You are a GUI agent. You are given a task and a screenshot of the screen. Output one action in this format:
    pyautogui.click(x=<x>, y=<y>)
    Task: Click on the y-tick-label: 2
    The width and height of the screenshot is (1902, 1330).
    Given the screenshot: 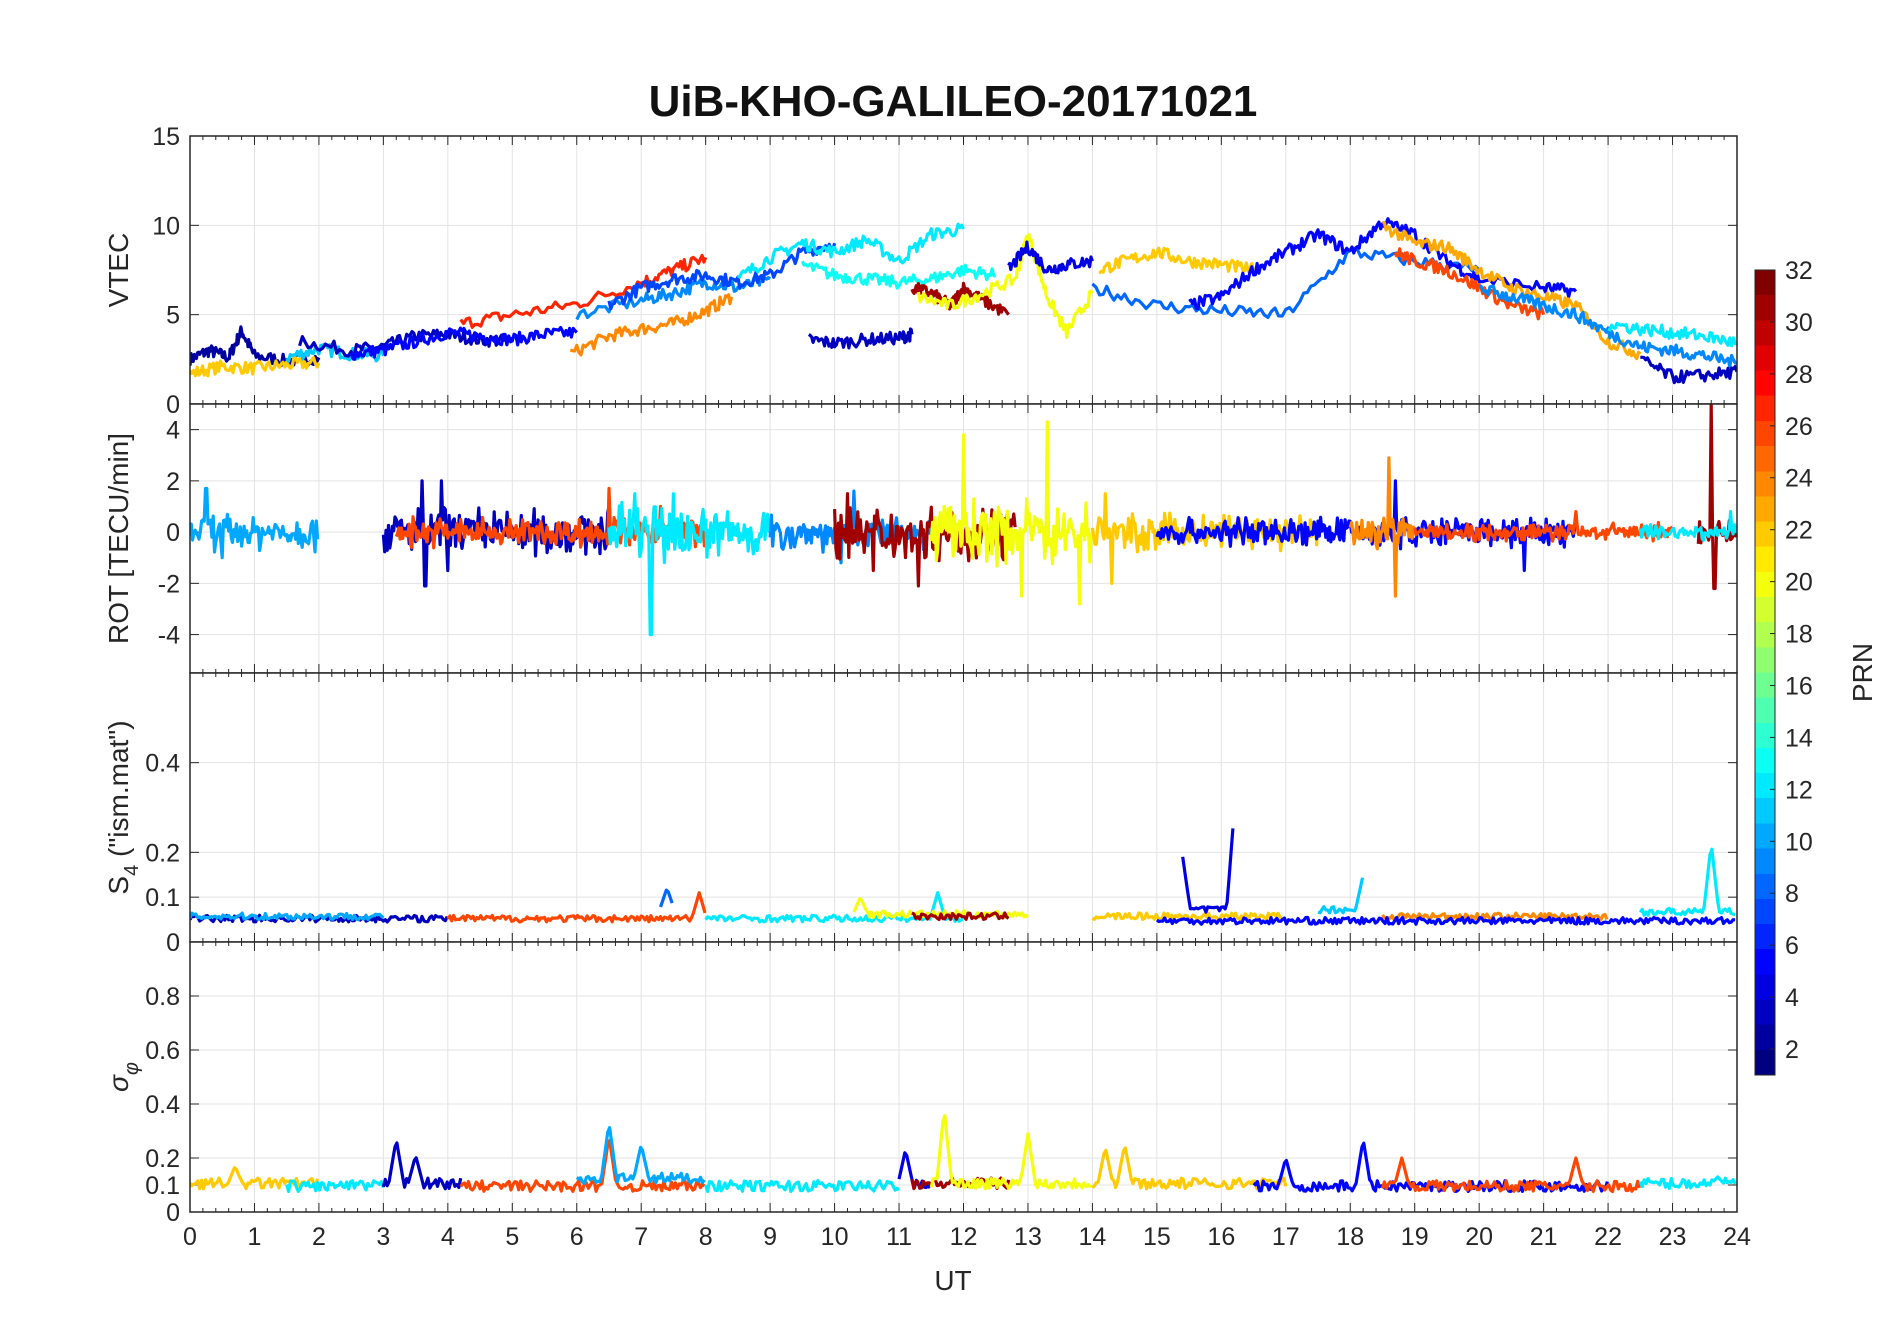 What is the action you would take?
    pyautogui.click(x=173, y=482)
    